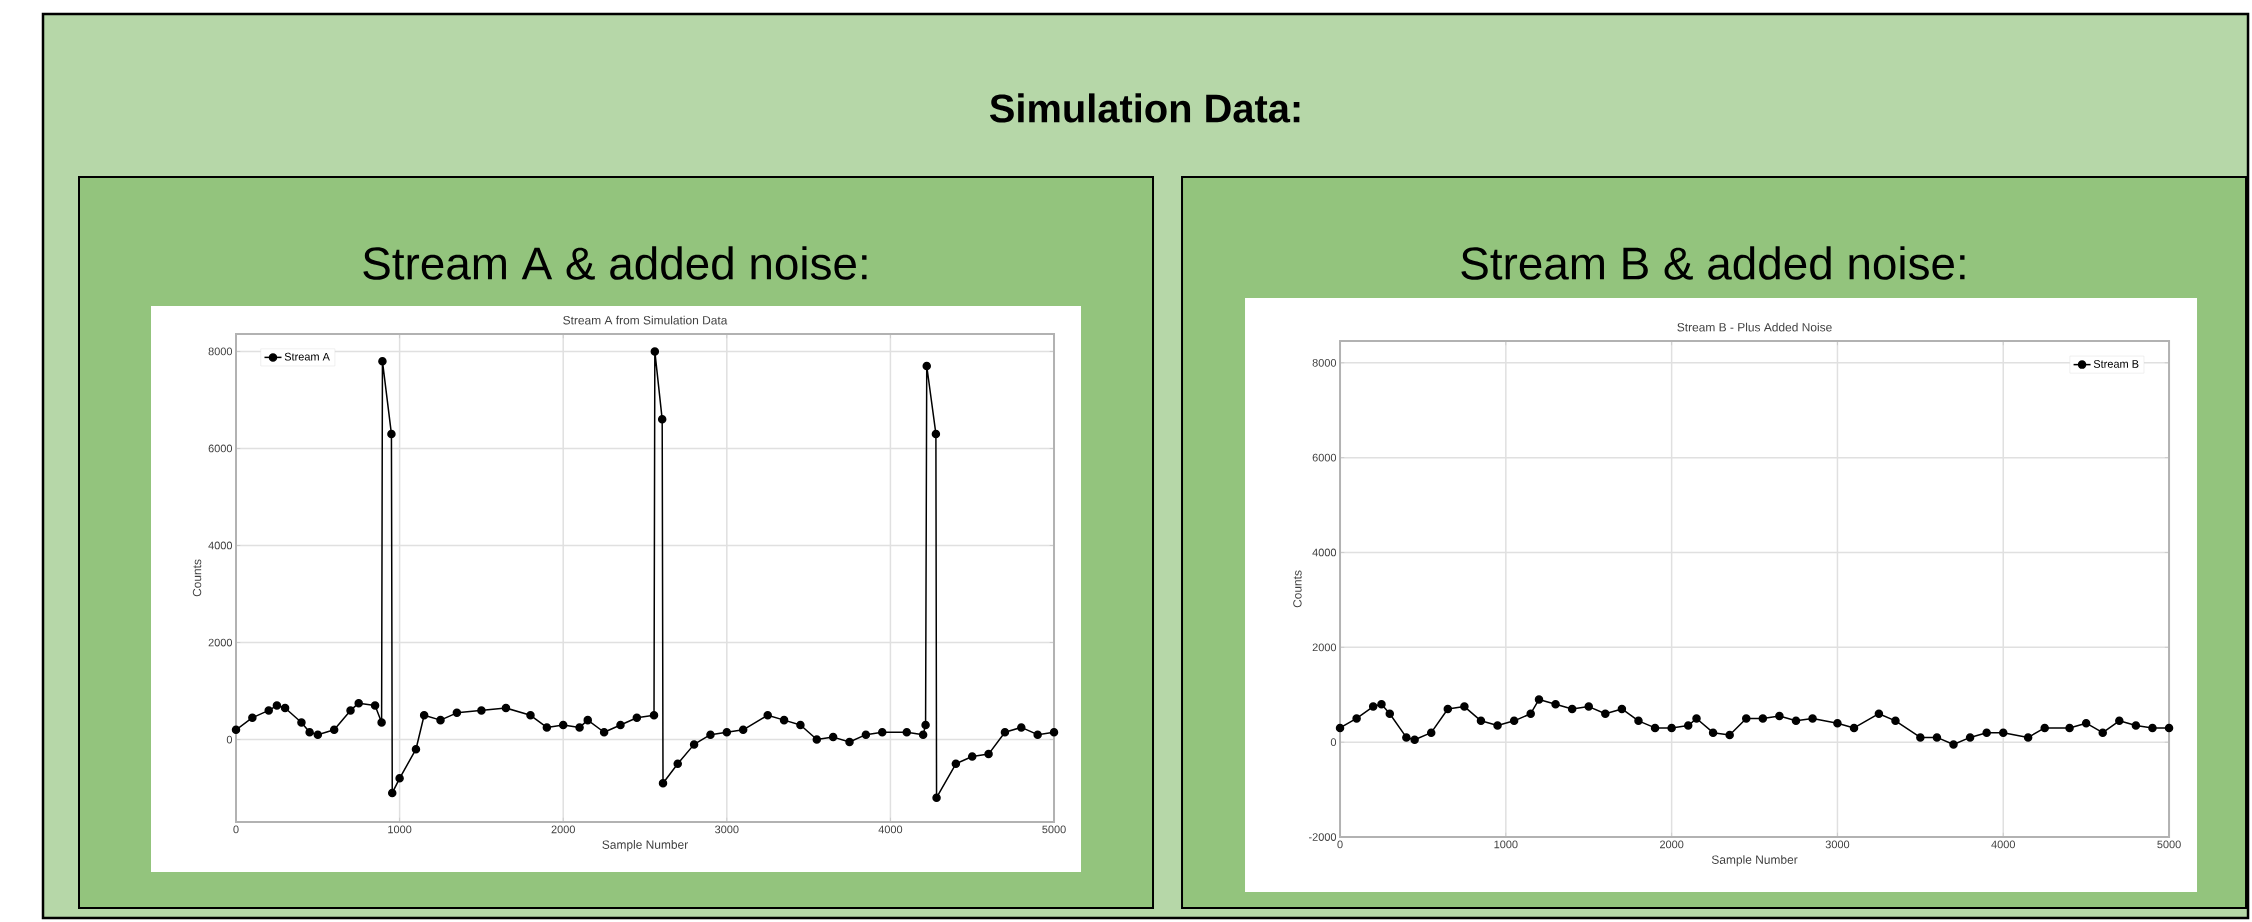  I want to click on chart-subtitle: Stream A from Simulation Data, so click(645, 320).